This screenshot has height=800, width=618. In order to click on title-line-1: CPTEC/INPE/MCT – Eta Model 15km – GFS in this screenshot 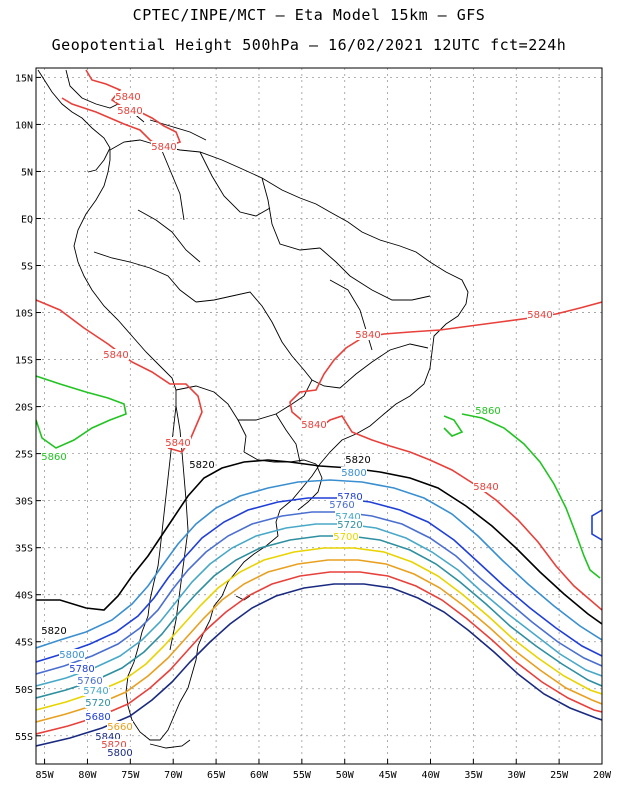, I will do `click(309, 15)`.